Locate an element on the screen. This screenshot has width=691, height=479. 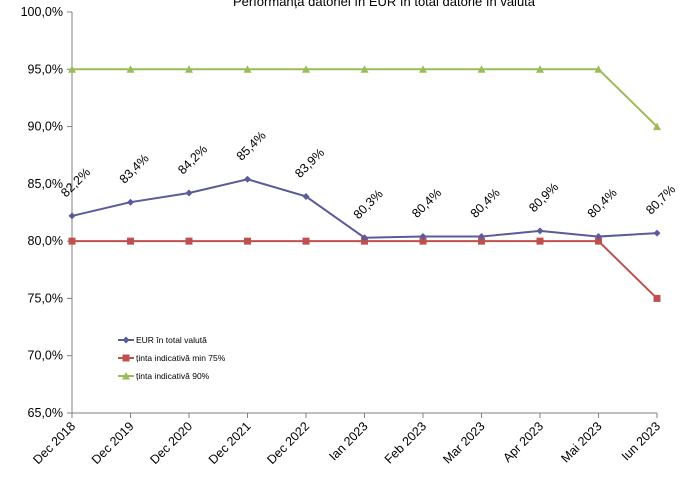
series-min75 is located at coordinates (364, 269).